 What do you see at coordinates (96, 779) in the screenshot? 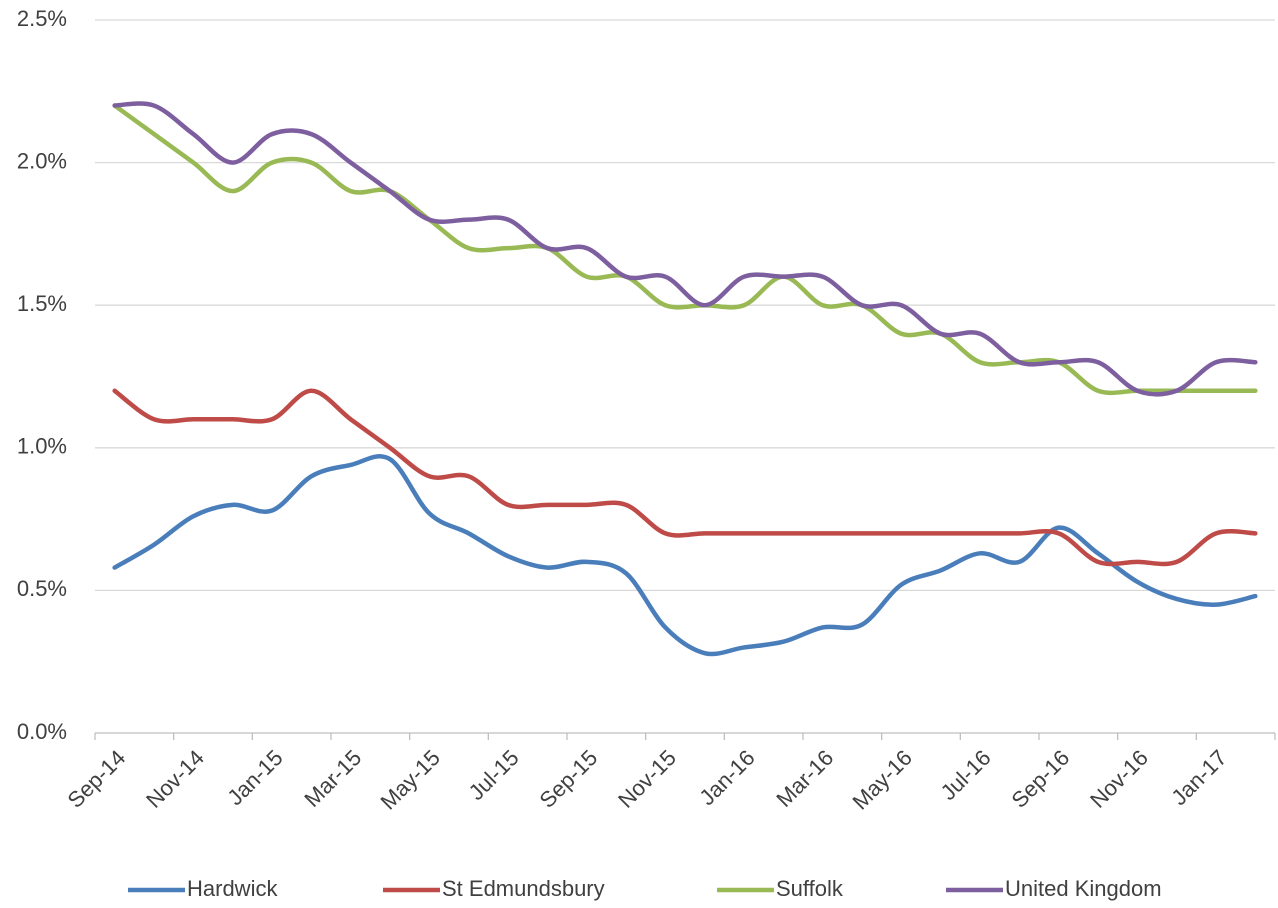
I see `x-tick-label: Sep-14` at bounding box center [96, 779].